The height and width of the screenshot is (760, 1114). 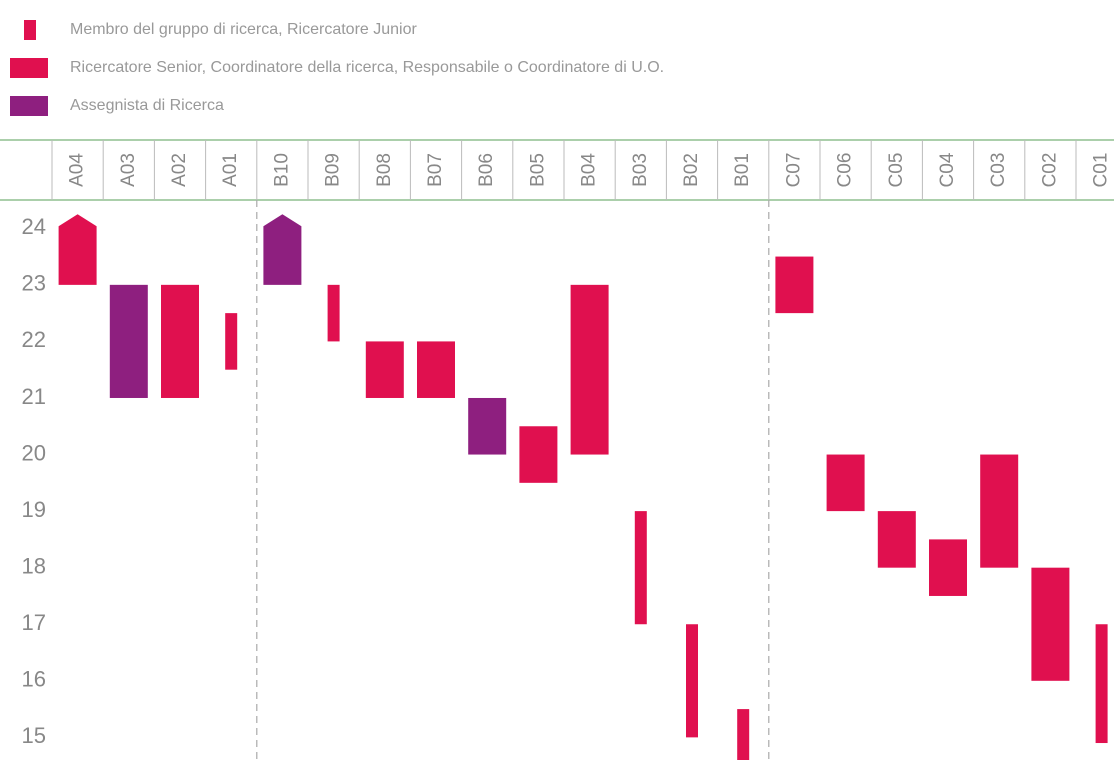 I want to click on x-tick-label: B03, so click(x=640, y=170).